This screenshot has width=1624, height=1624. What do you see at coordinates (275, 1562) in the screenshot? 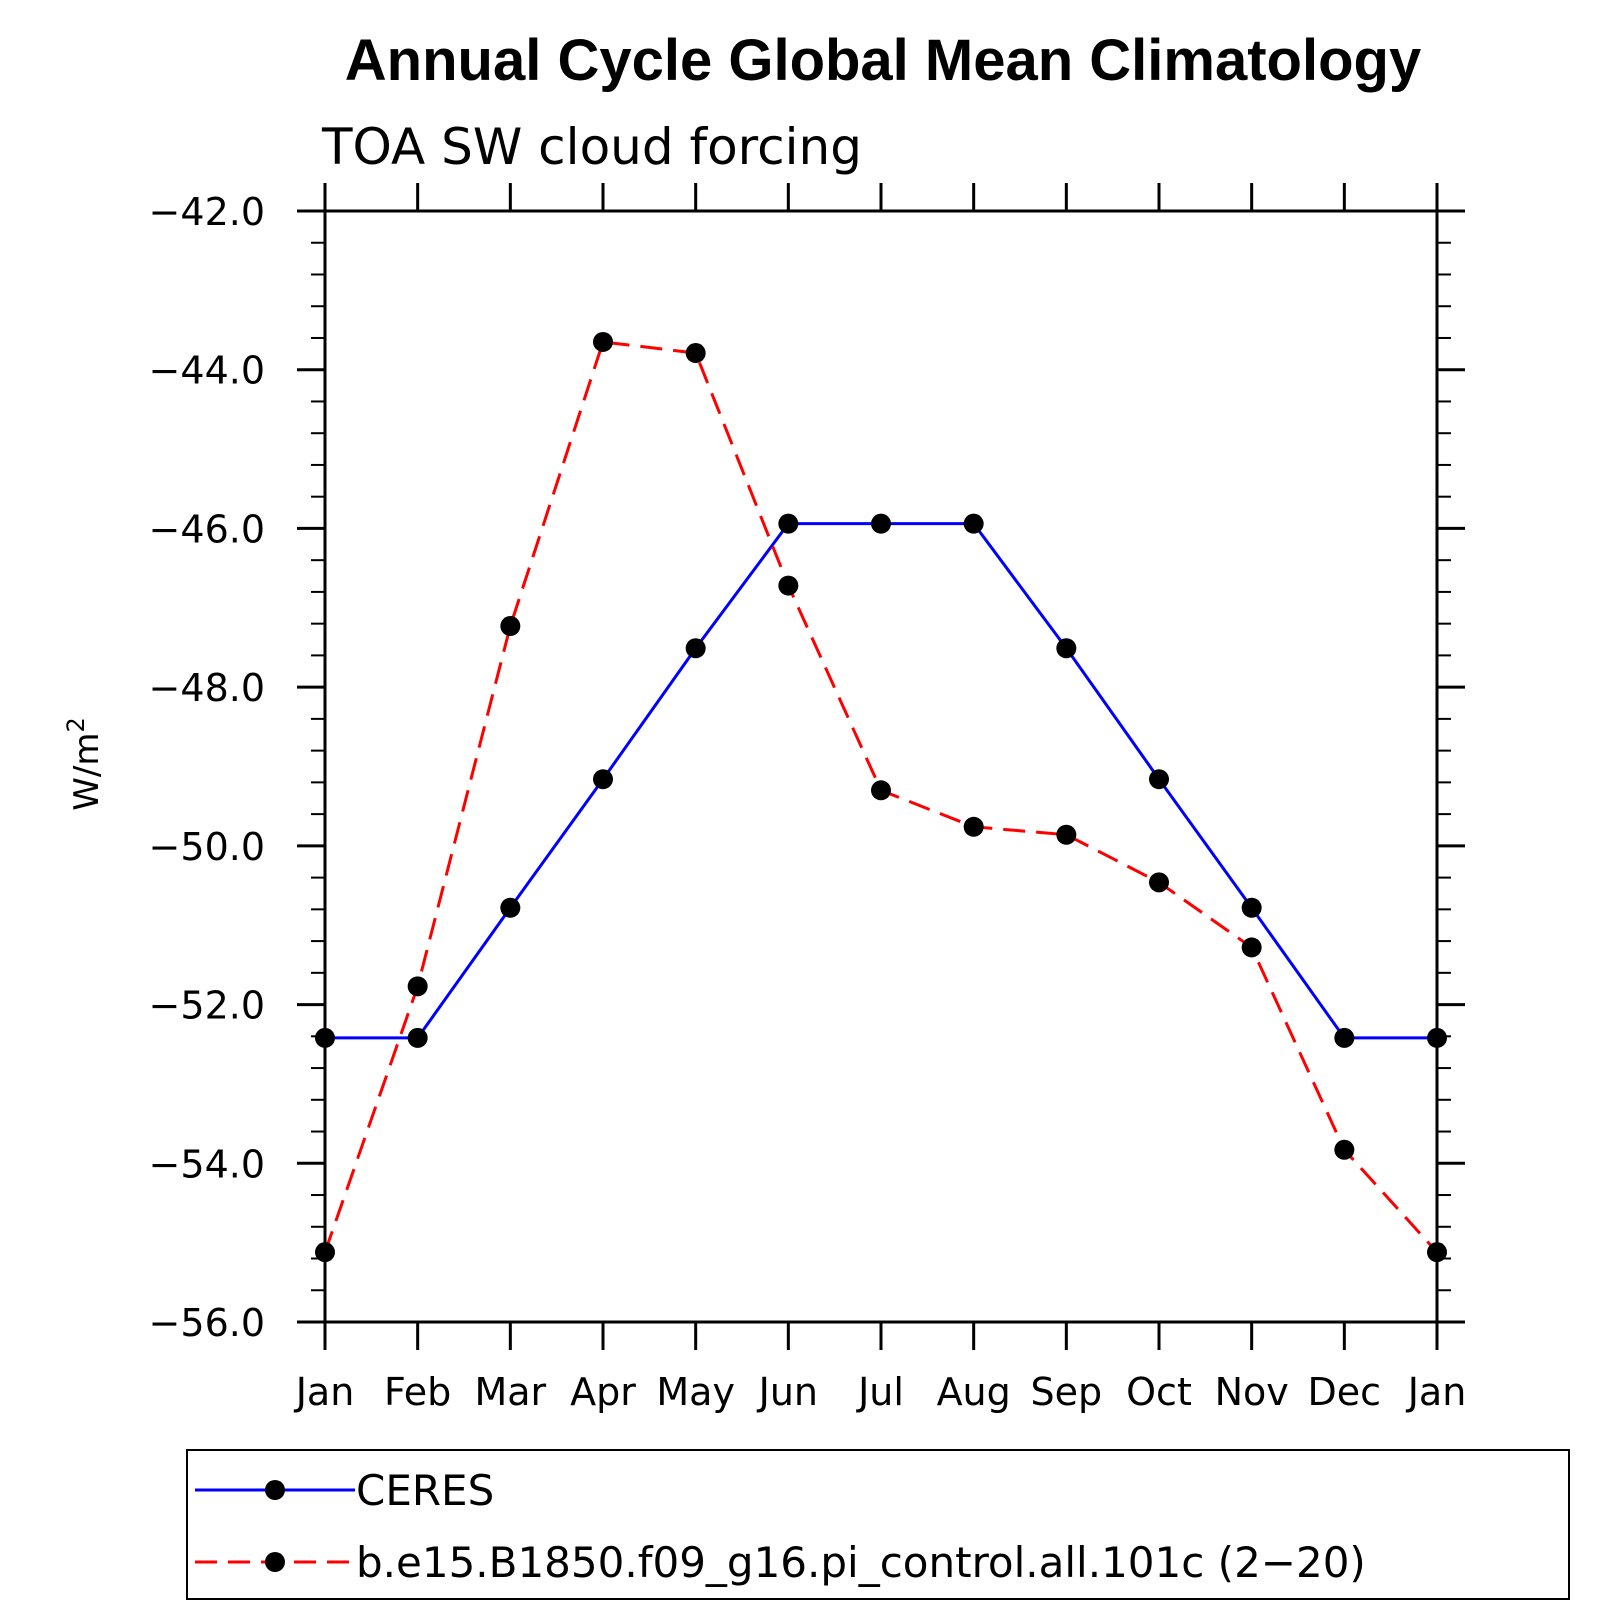
I see `legend-marker-model` at bounding box center [275, 1562].